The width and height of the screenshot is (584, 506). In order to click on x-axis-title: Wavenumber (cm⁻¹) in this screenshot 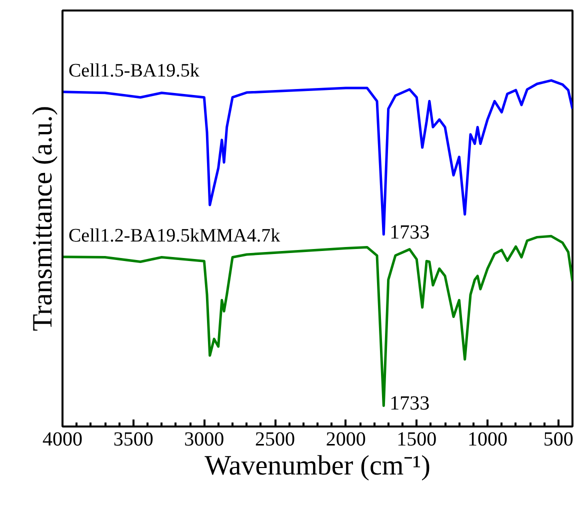, I will do `click(317, 466)`.